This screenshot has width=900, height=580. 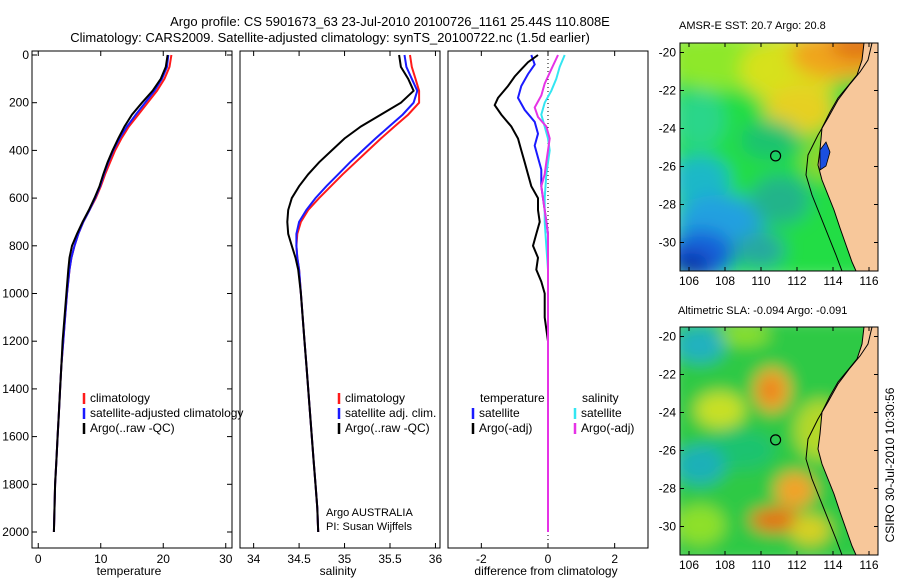 I want to click on sla-shelf-contour, so click(x=839, y=441).